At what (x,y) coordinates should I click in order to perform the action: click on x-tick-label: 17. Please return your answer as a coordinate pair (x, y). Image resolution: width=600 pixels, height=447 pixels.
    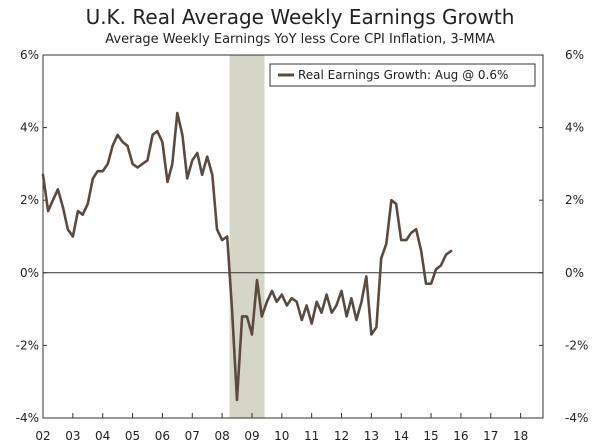
    Looking at the image, I should click on (490, 436).